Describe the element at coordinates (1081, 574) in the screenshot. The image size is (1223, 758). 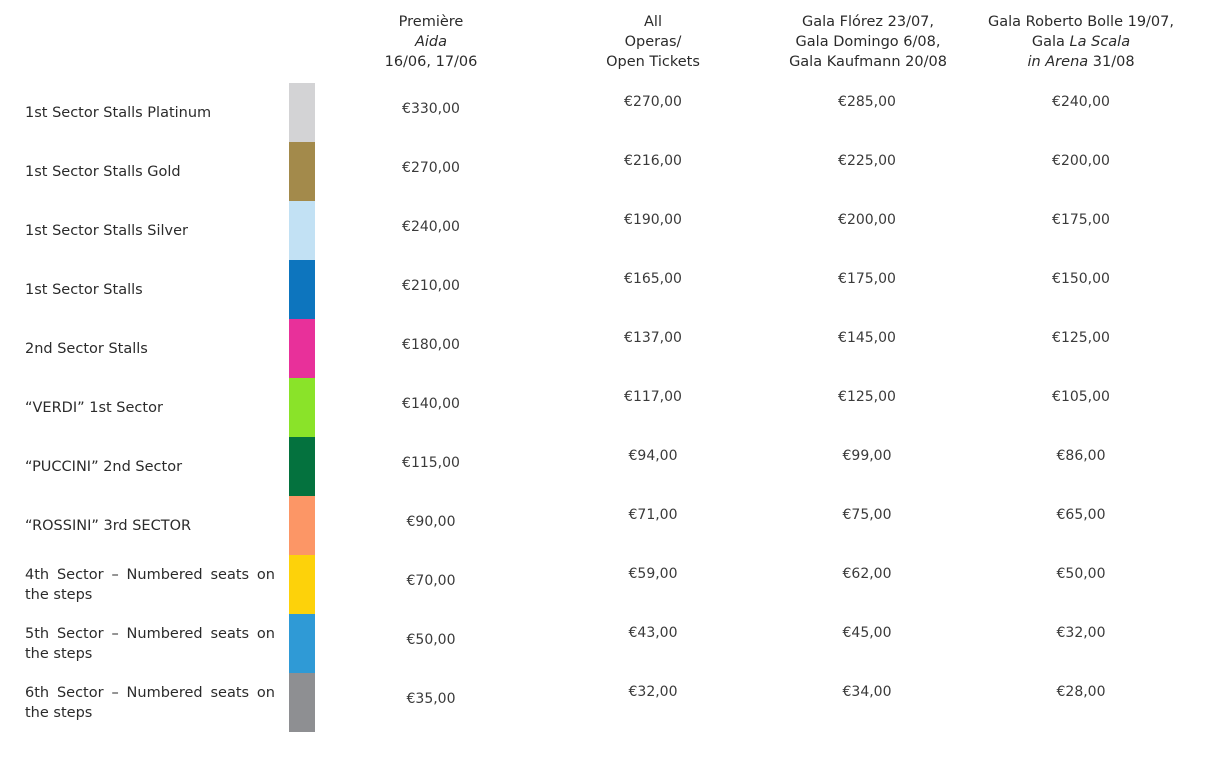
I see `price-cell-col4: €50,00` at that location.